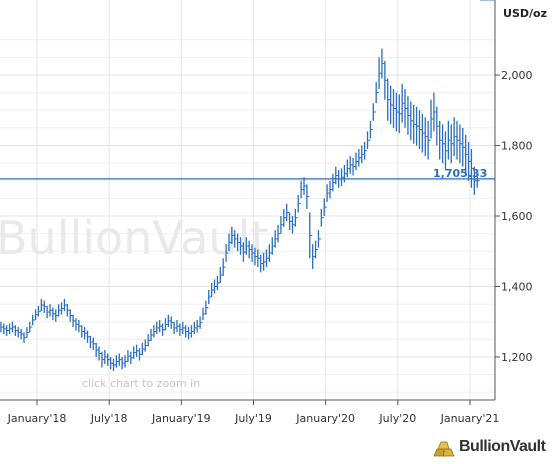 Image resolution: width=558 pixels, height=464 pixels. Describe the element at coordinates (37, 418) in the screenshot. I see `x-tick-label: January'18` at that location.